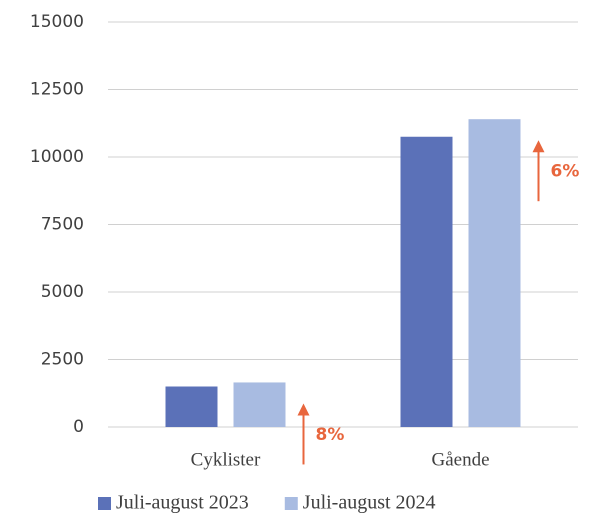 The height and width of the screenshot is (523, 595). What do you see at coordinates (57, 157) in the screenshot?
I see `y-tick-label: 10000` at bounding box center [57, 157].